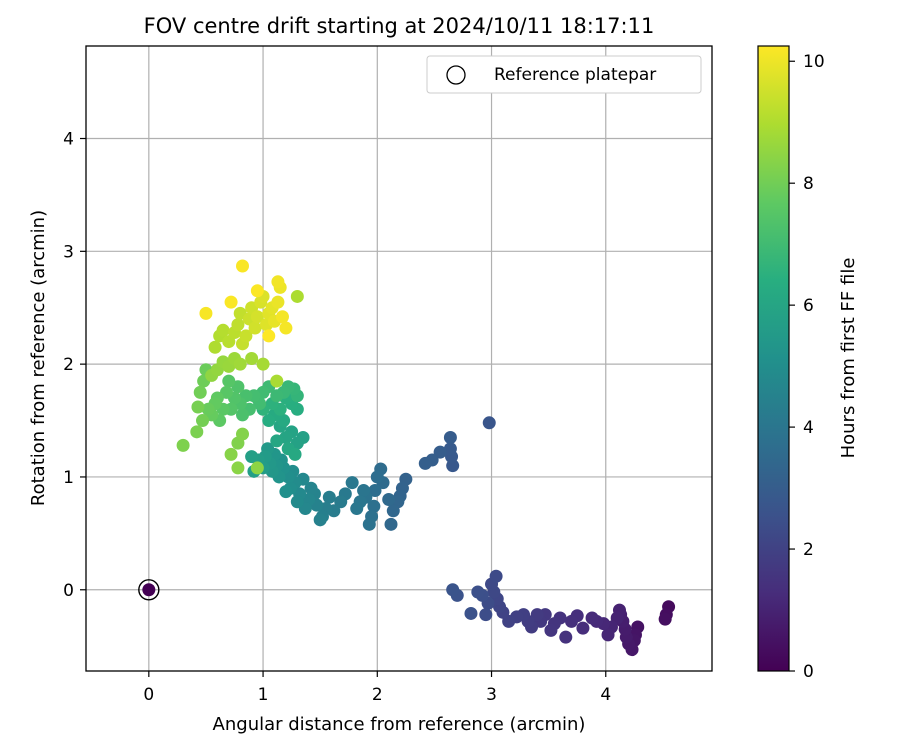 This screenshot has height=754, width=900. Describe the element at coordinates (68, 591) in the screenshot. I see `y-tick-label: 0` at that location.